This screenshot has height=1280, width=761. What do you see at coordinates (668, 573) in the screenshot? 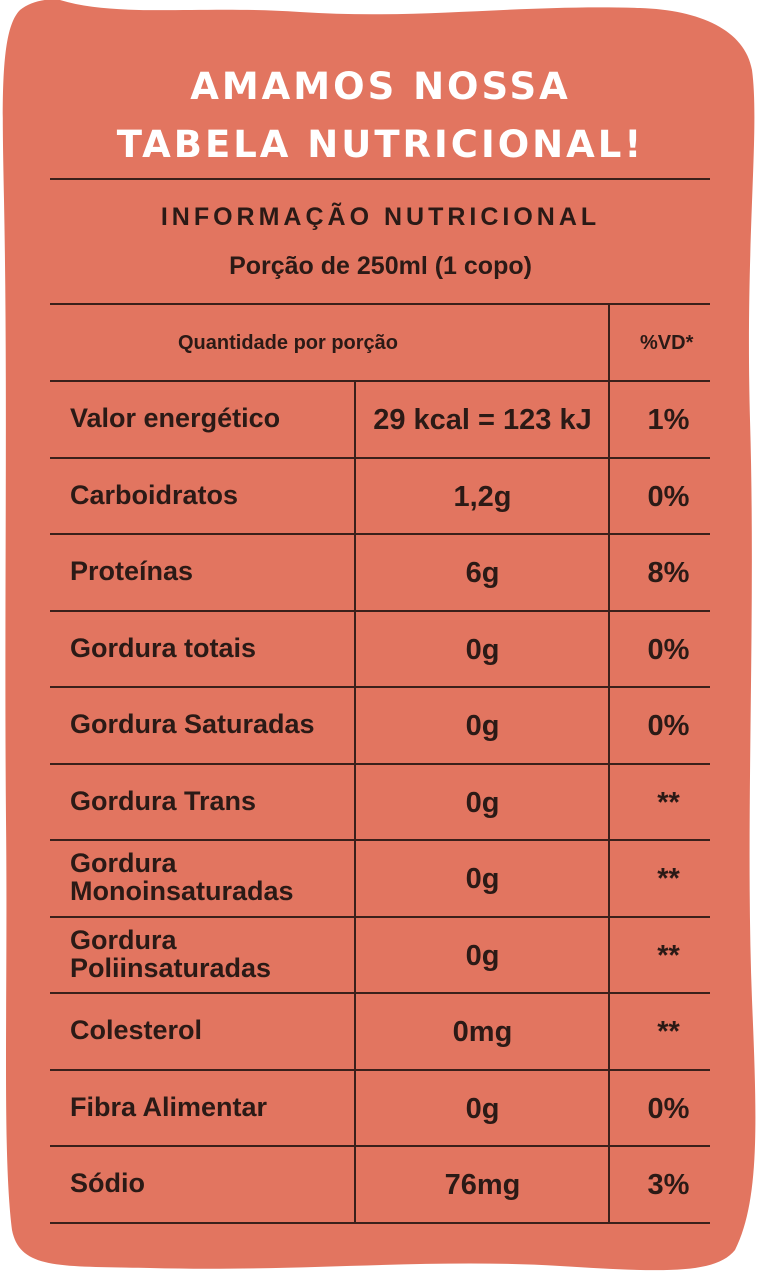
I see `nutrient-vd: 8%` at bounding box center [668, 573].